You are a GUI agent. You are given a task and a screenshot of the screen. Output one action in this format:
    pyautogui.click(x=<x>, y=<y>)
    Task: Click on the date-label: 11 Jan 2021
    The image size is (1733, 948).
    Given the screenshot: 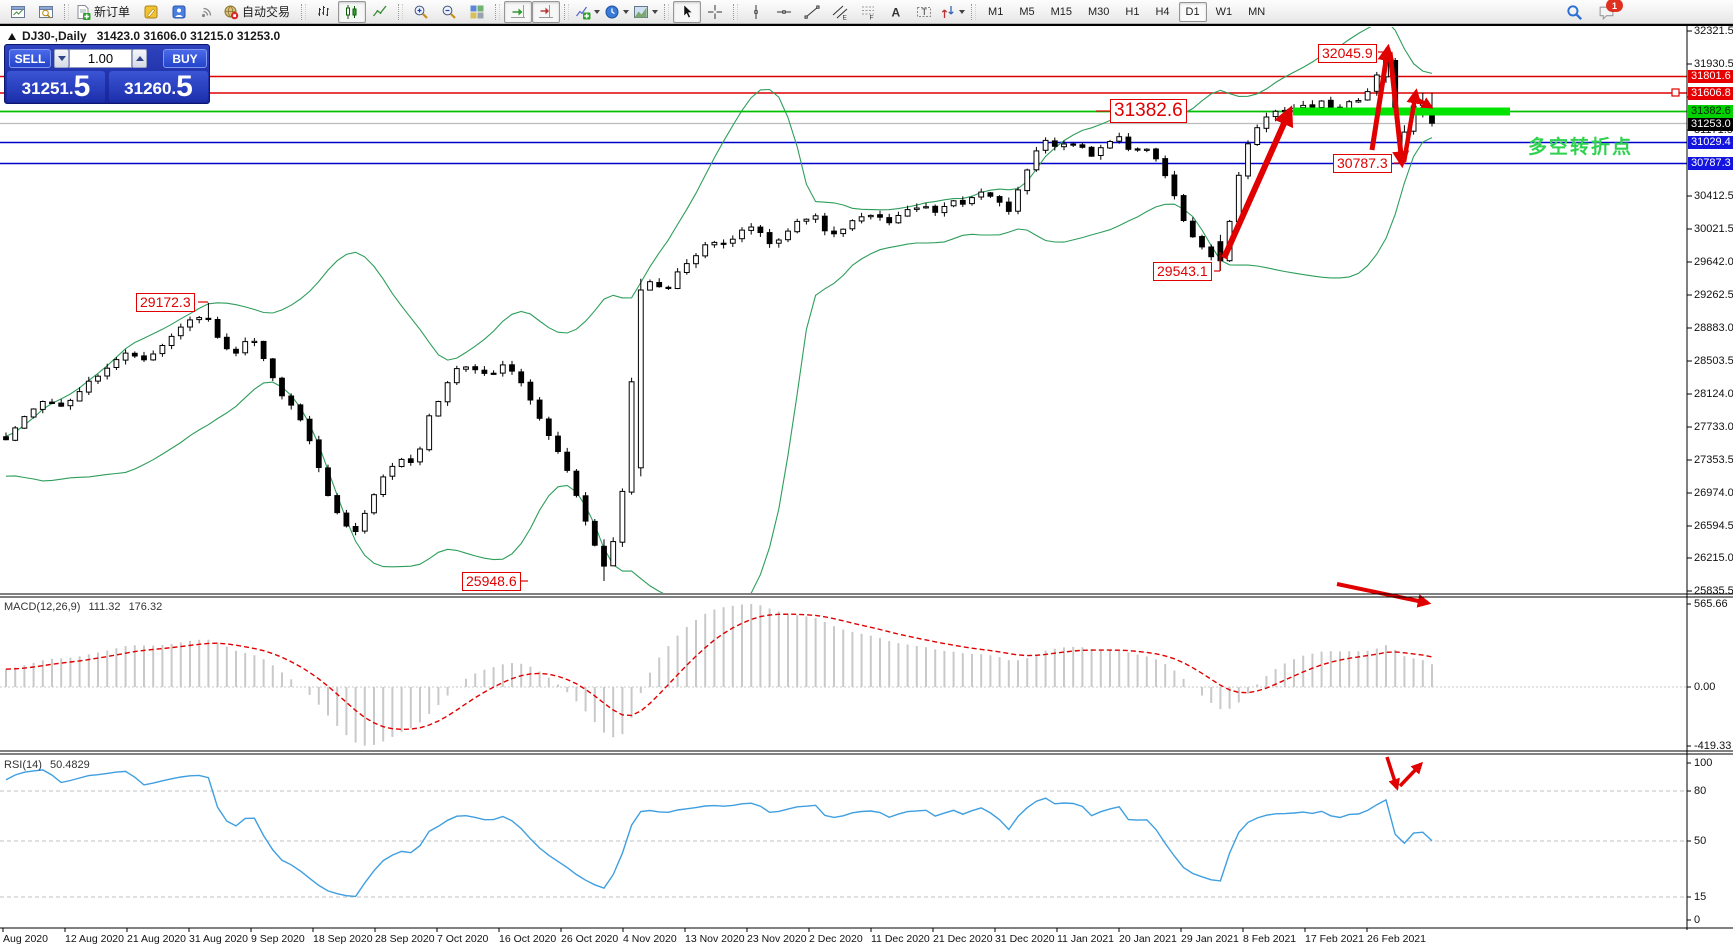 What is the action you would take?
    pyautogui.click(x=1086, y=939)
    